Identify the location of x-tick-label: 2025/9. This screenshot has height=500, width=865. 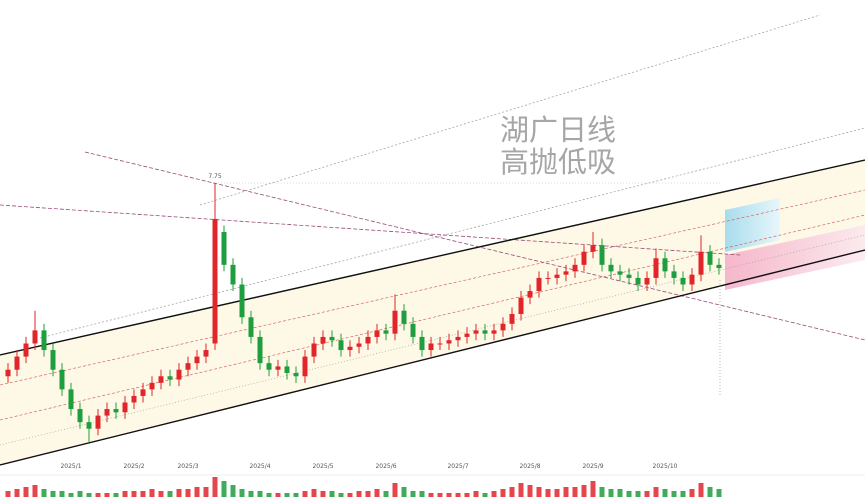
(592, 466).